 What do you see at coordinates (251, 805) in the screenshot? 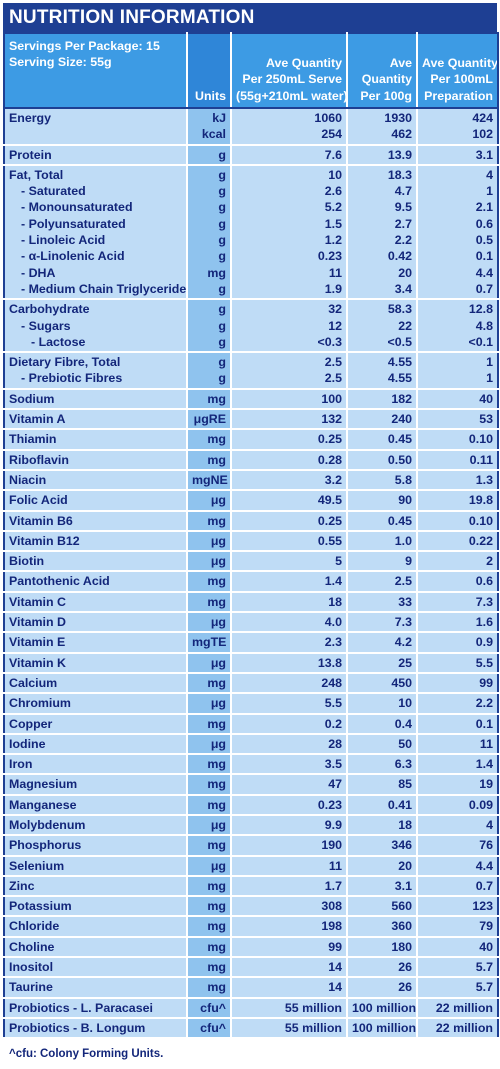
I see `table-row: Manganese mg 0.23 0.41 0.09` at bounding box center [251, 805].